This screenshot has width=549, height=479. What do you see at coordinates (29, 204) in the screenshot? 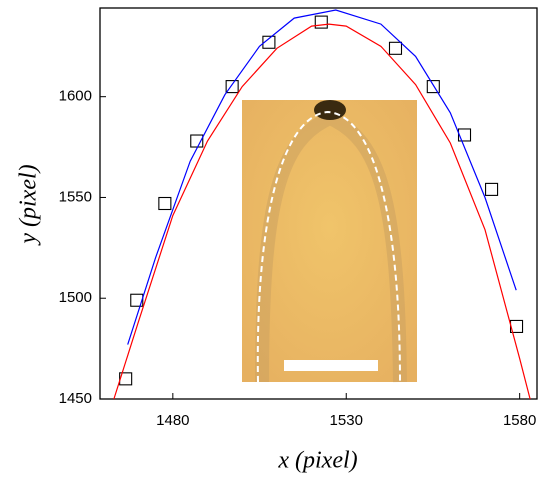
I see `y-axis-label: y (pixel)` at bounding box center [29, 204].